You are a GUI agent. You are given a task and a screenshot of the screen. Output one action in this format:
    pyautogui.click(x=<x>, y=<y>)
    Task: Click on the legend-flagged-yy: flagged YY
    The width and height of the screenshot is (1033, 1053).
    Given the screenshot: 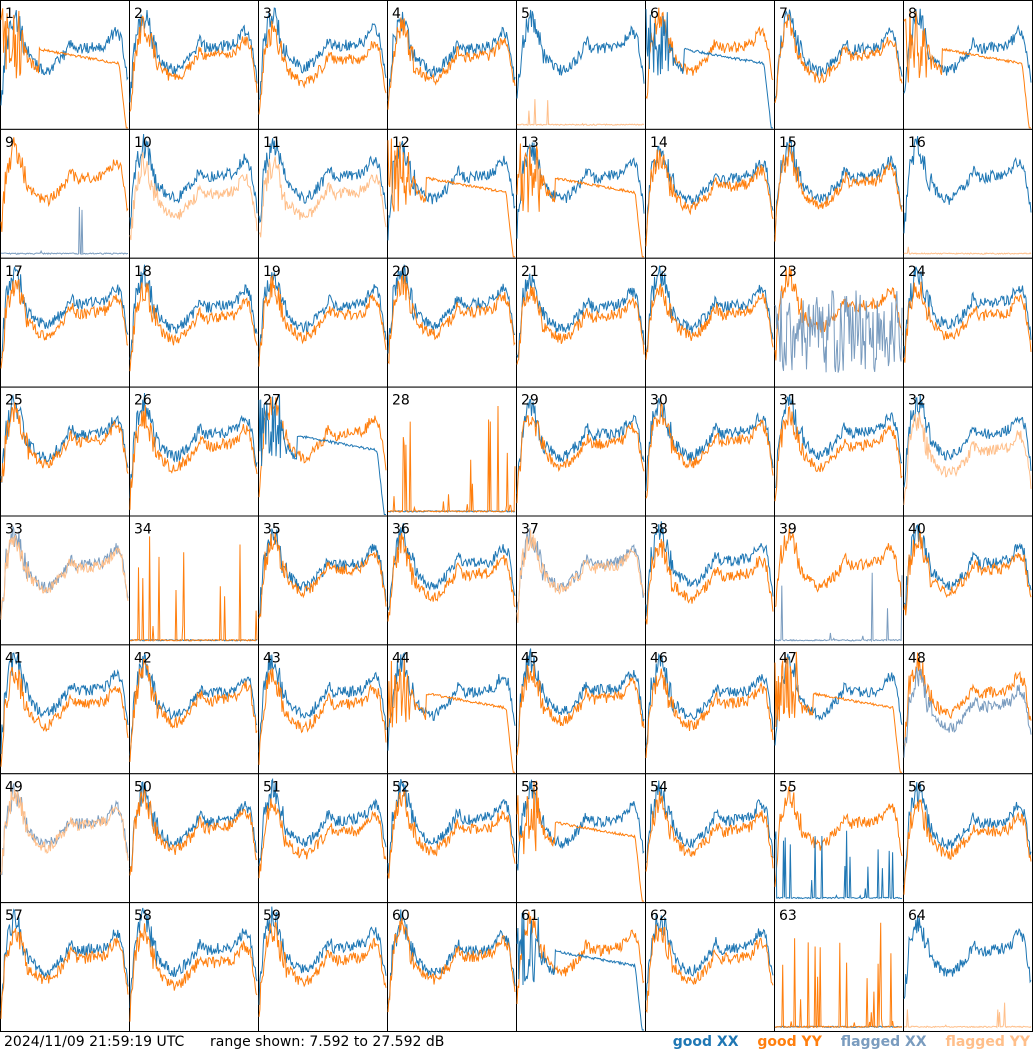 What is the action you would take?
    pyautogui.click(x=987, y=1042)
    